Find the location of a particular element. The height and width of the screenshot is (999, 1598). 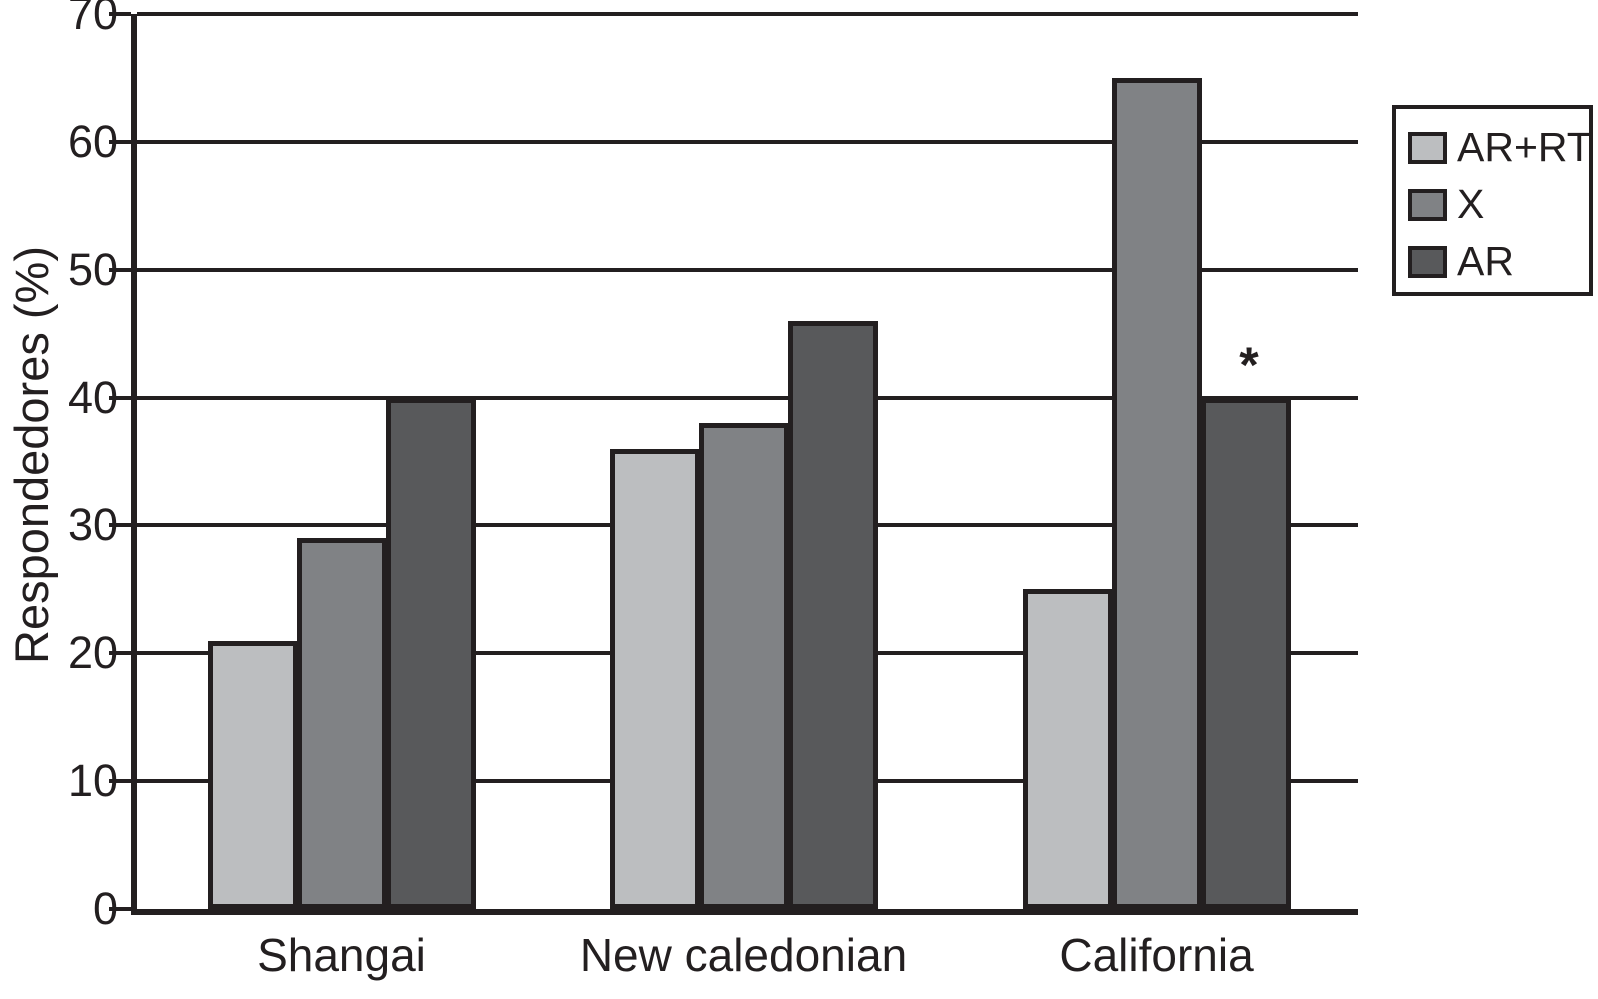

bar-shangai-ar is located at coordinates (431, 653).